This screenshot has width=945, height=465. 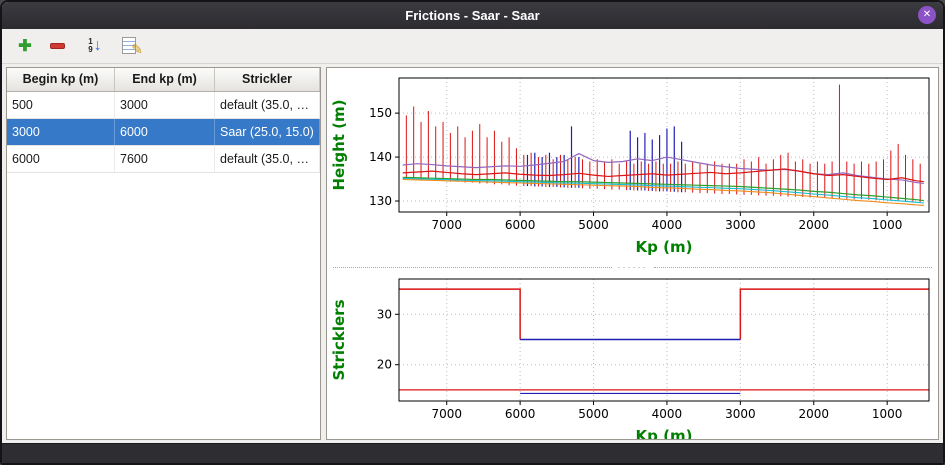 I want to click on table-cell: 500, so click(x=61, y=105).